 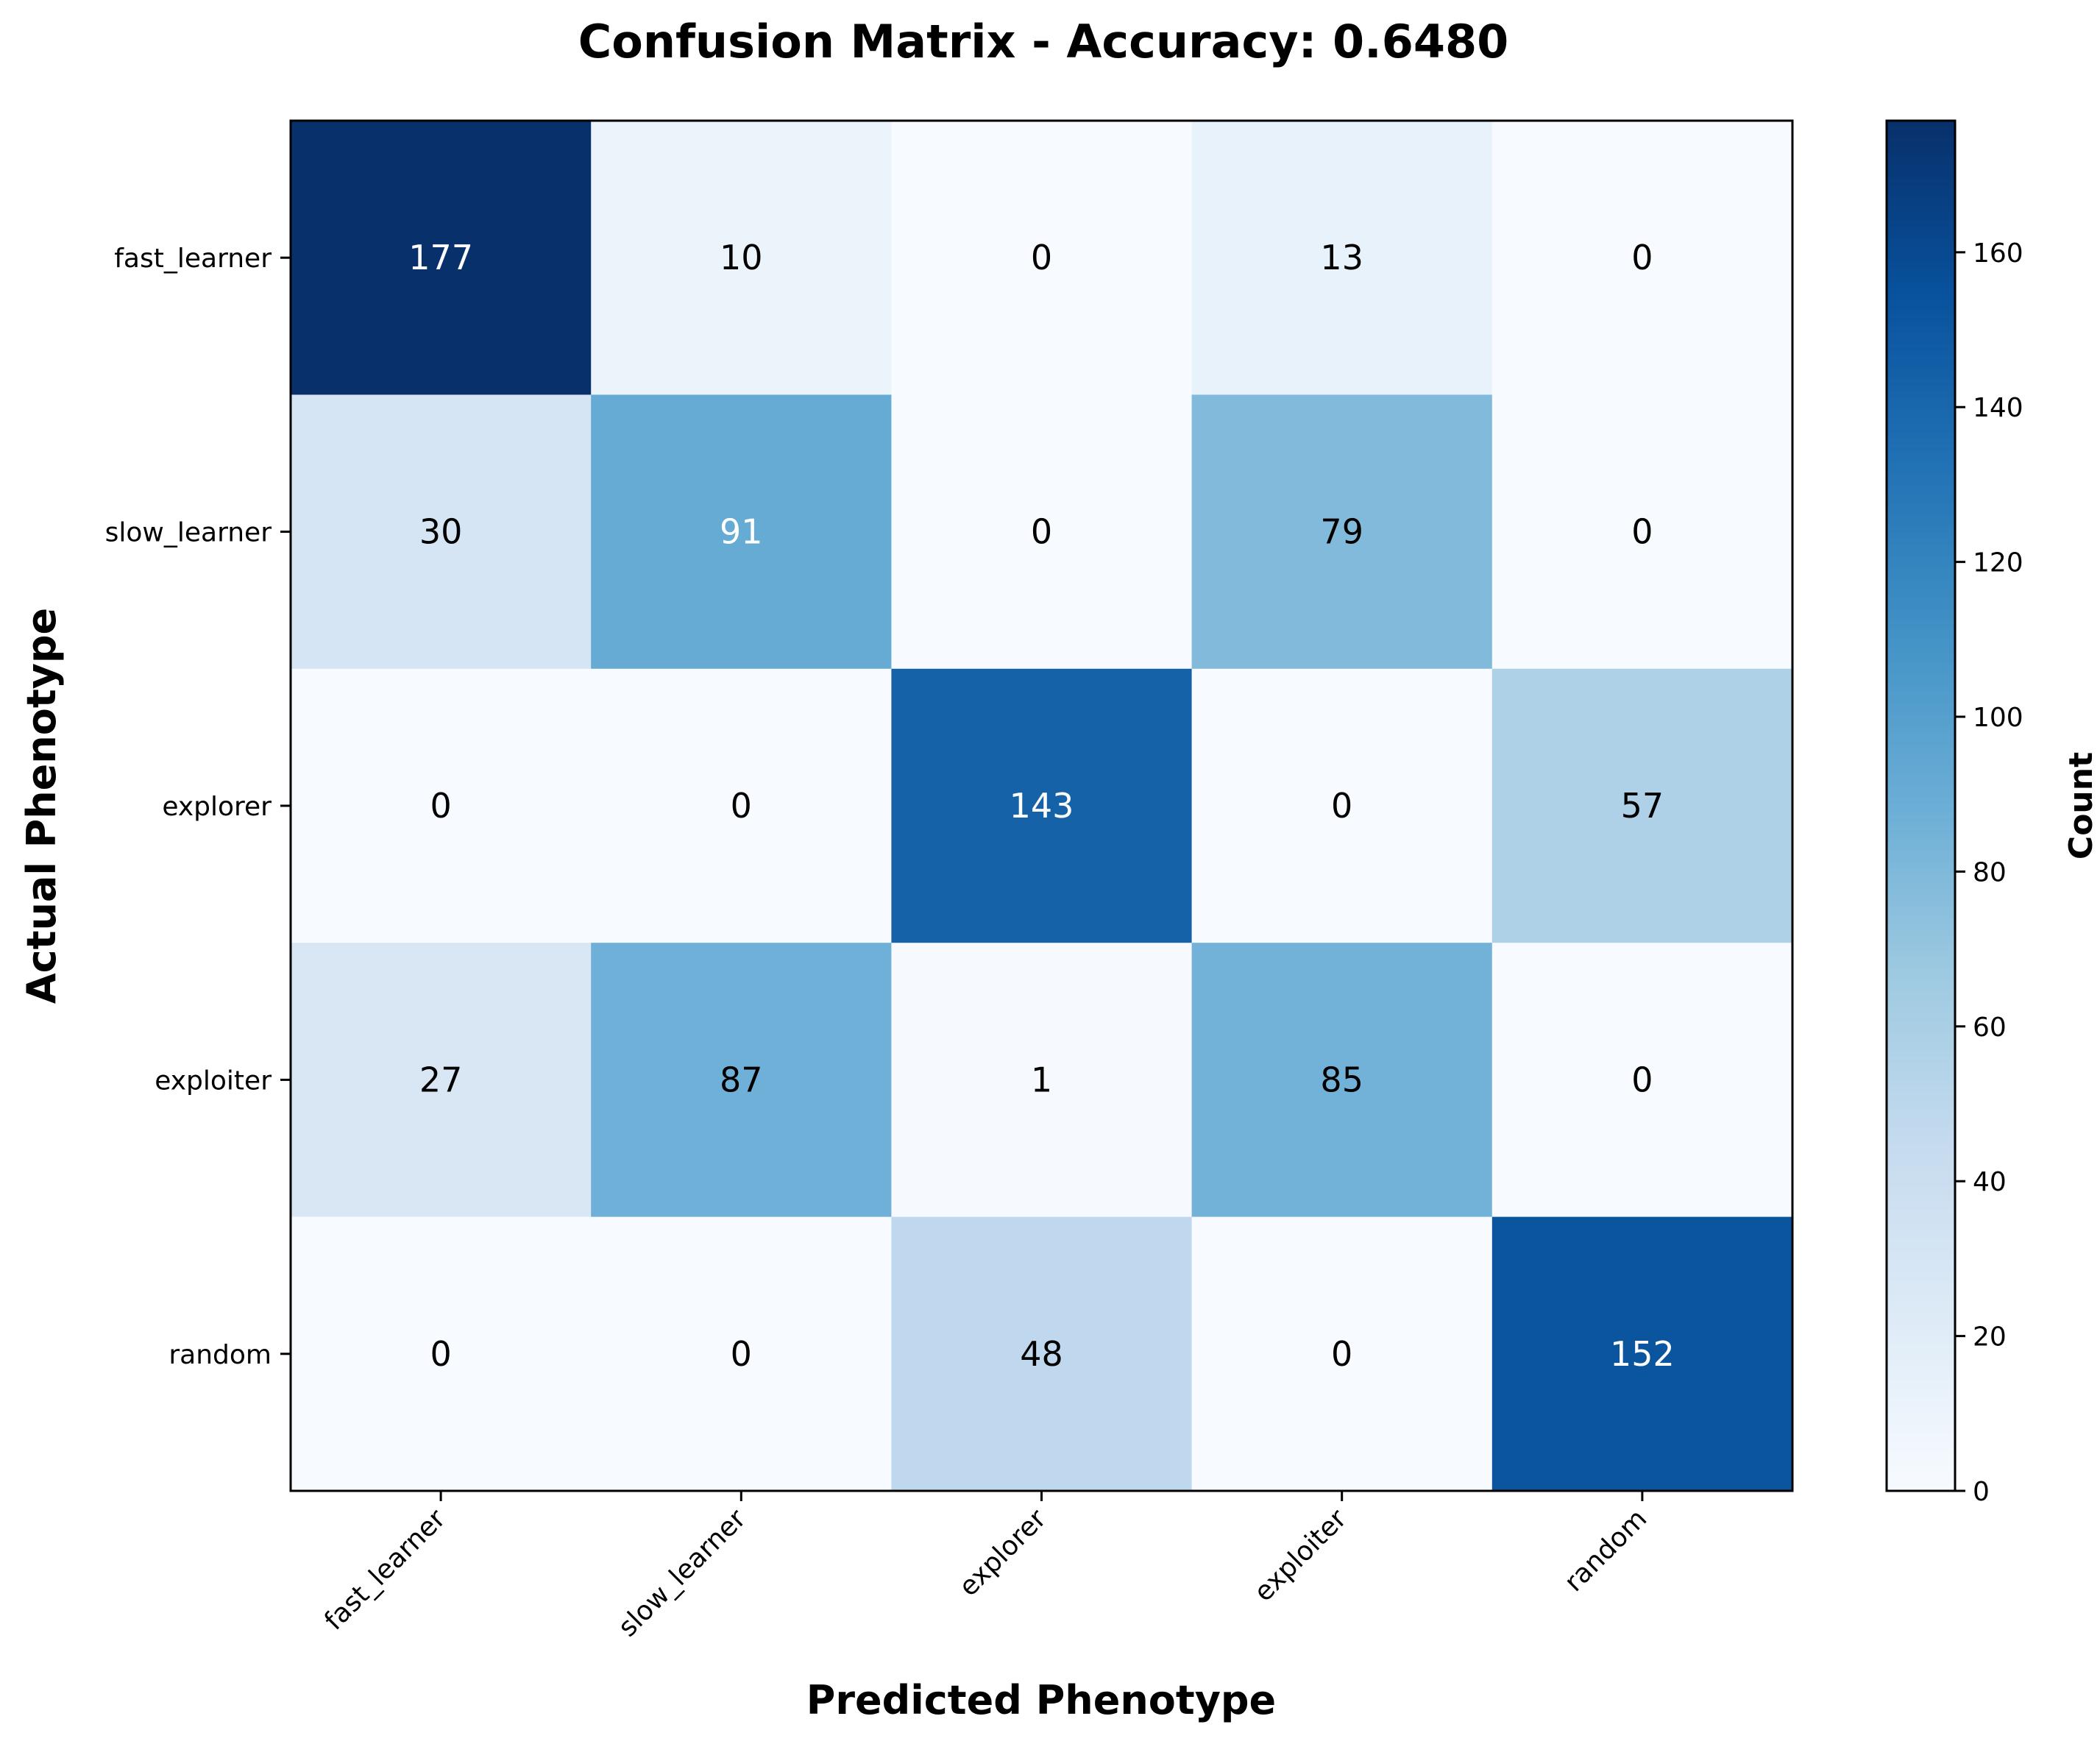 What do you see at coordinates (1990, 1182) in the screenshot?
I see `colorbar-tick-label: 40` at bounding box center [1990, 1182].